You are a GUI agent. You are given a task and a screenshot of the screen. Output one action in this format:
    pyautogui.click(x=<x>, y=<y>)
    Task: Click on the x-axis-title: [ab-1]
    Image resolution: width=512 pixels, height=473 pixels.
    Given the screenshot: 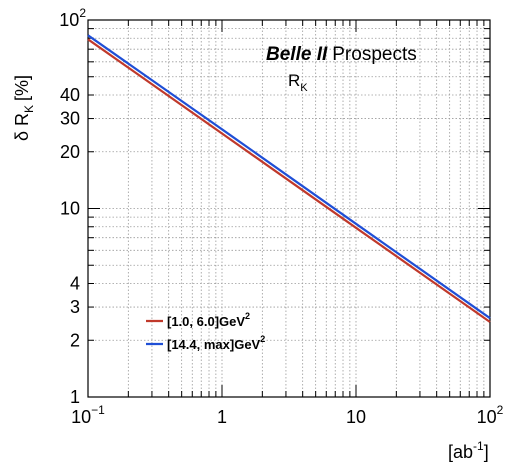 What is the action you would take?
    pyautogui.click(x=468, y=450)
    